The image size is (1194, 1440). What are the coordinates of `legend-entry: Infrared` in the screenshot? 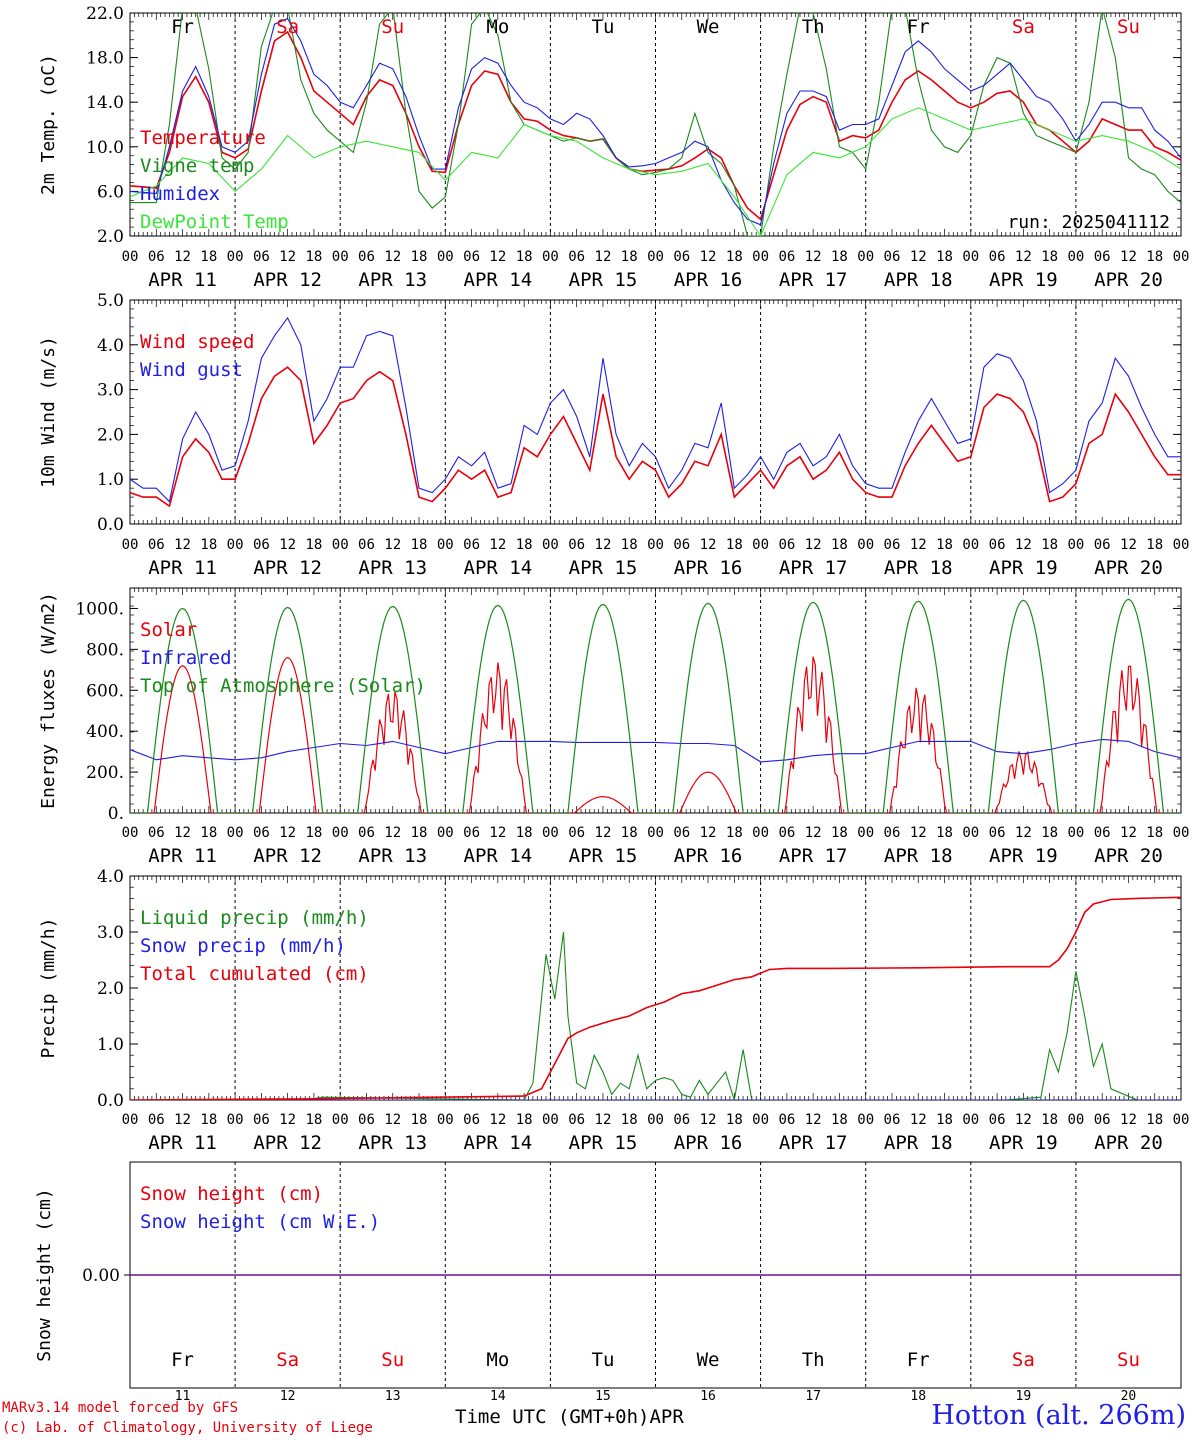 It's located at (186, 658).